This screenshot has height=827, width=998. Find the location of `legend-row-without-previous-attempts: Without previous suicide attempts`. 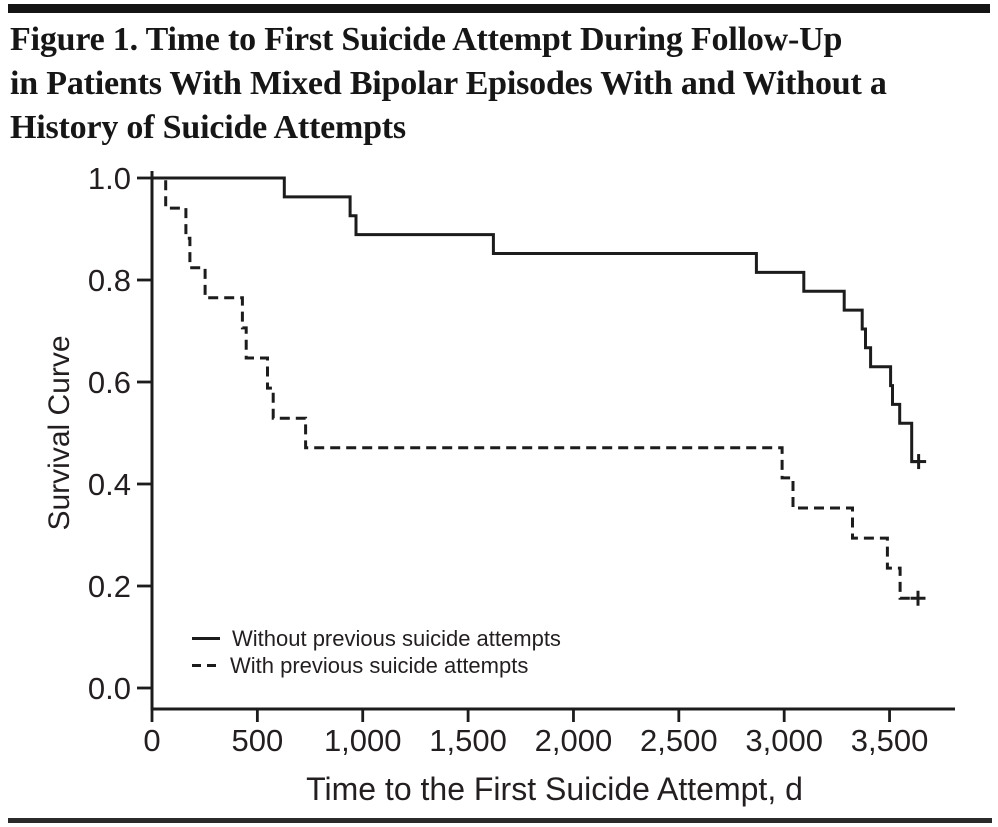

legend-row-without-previous-attempts: Without previous suicide attempts is located at coordinates (376, 638).